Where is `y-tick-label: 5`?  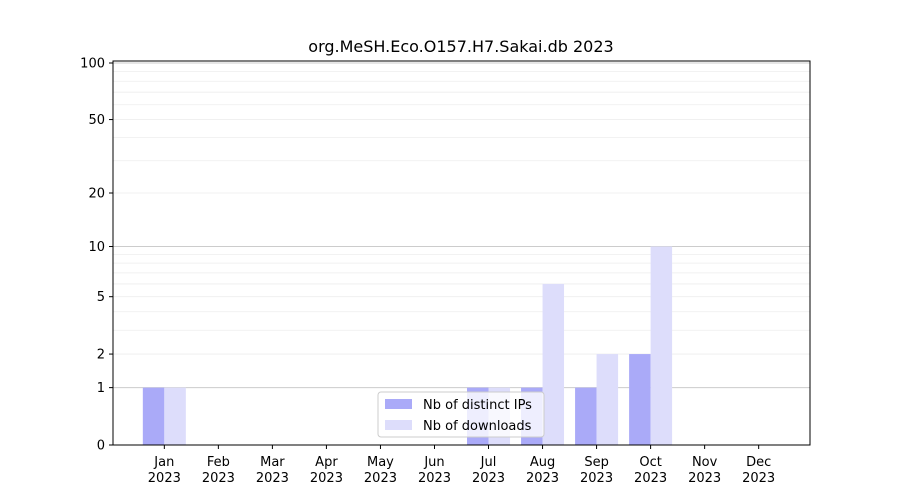
y-tick-label: 5 is located at coordinates (101, 297).